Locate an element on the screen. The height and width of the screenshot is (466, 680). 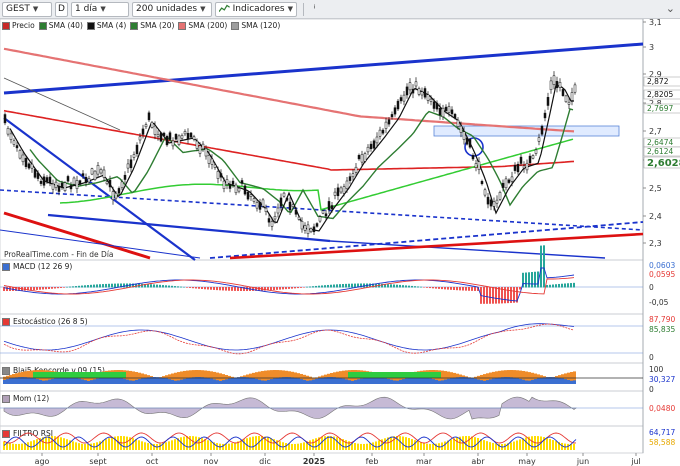
dropdown-arrow-icon: ⌄ is located at coordinates (670, 8).